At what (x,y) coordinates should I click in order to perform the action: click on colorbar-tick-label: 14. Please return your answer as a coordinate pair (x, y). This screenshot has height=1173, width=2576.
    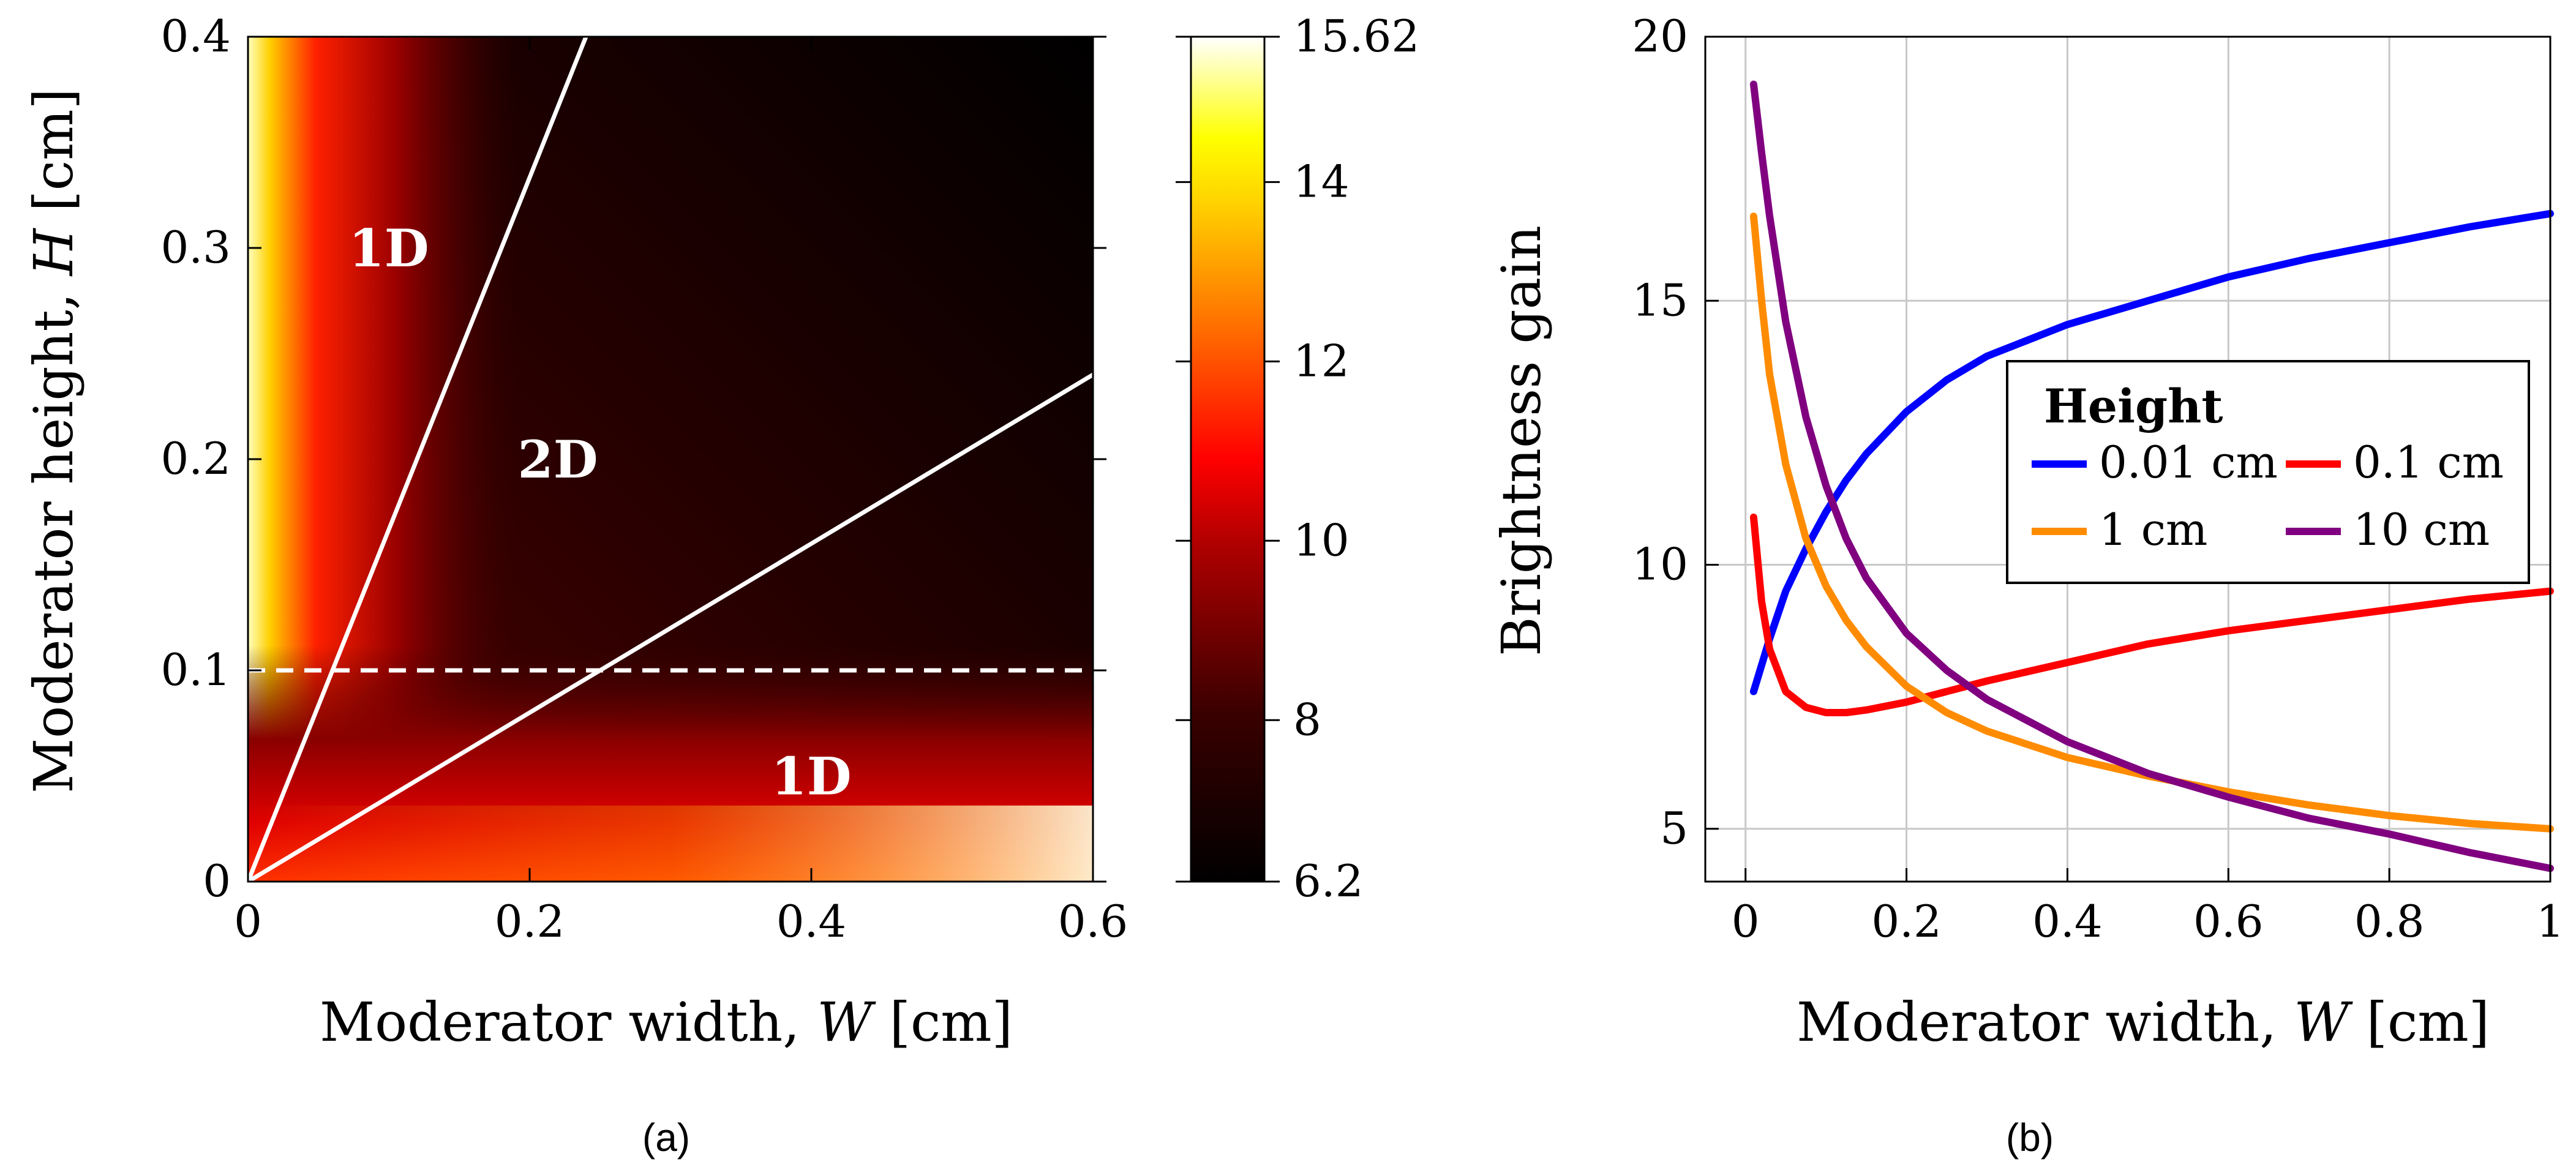
    Looking at the image, I should click on (1321, 181).